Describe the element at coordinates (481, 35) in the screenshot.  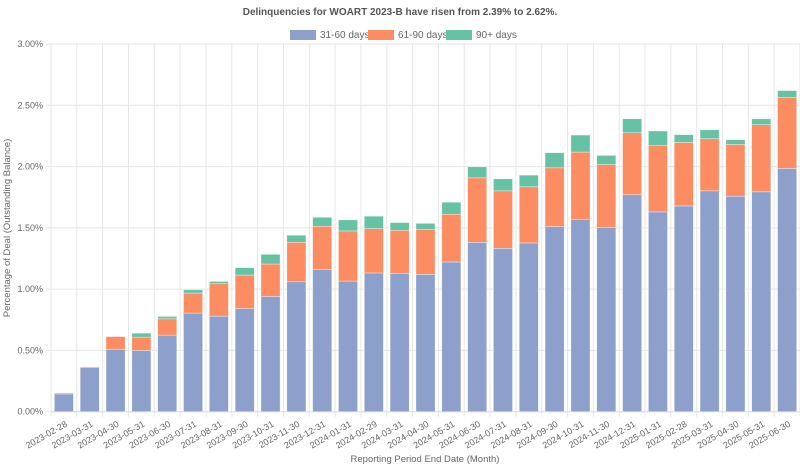
I see `legend-item-90-plus: 90+ days` at that location.